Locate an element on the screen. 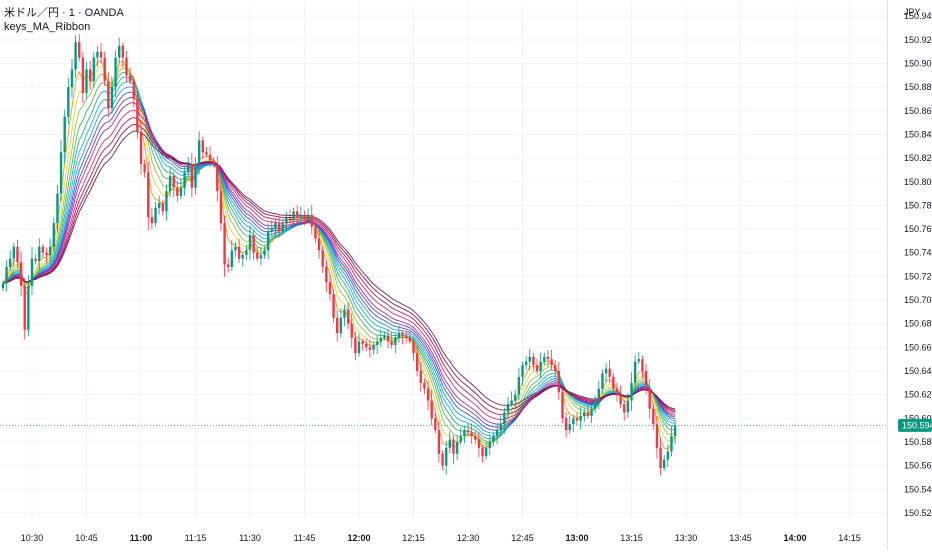 This screenshot has width=932, height=555. time-tick-label: 11:45 is located at coordinates (305, 538).